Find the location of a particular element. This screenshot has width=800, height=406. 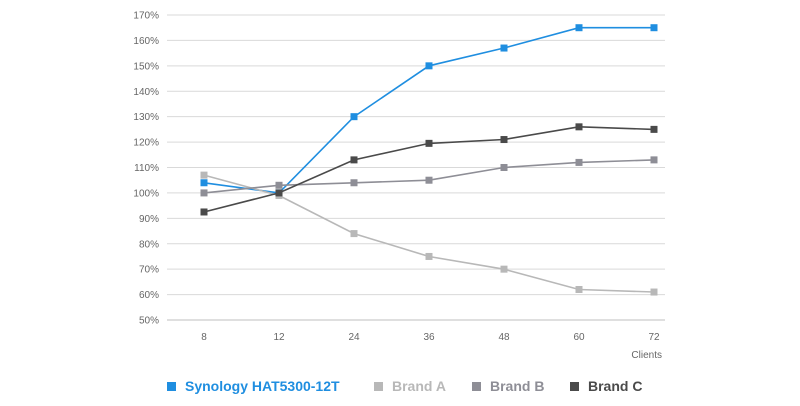

x-tick-label: 72 is located at coordinates (654, 337).